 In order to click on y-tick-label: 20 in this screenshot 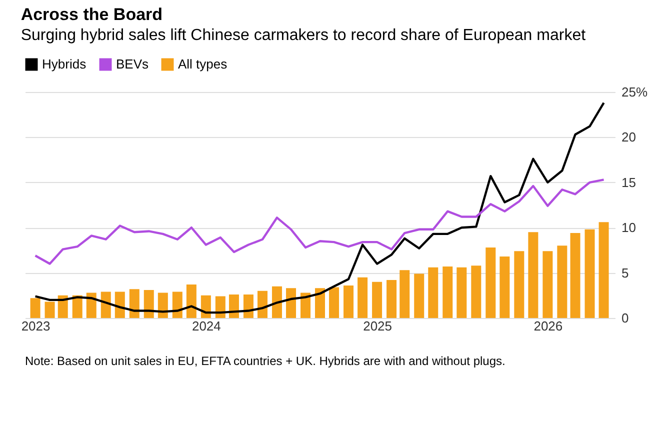, I will do `click(629, 137)`.